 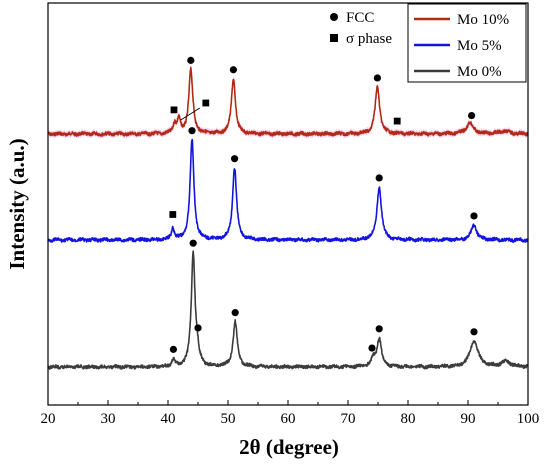 I want to click on x-tick-label: 100, so click(x=528, y=419).